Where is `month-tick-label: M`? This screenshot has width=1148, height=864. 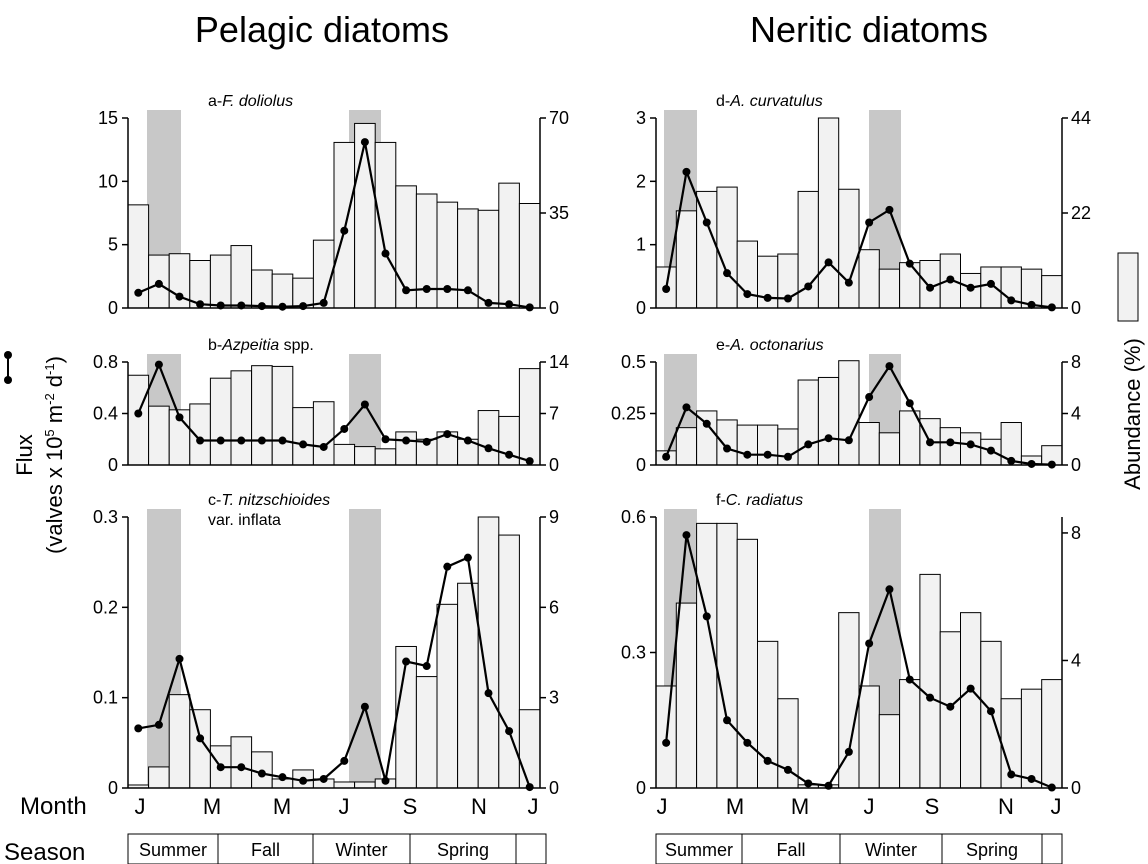 month-tick-label: M is located at coordinates (212, 806).